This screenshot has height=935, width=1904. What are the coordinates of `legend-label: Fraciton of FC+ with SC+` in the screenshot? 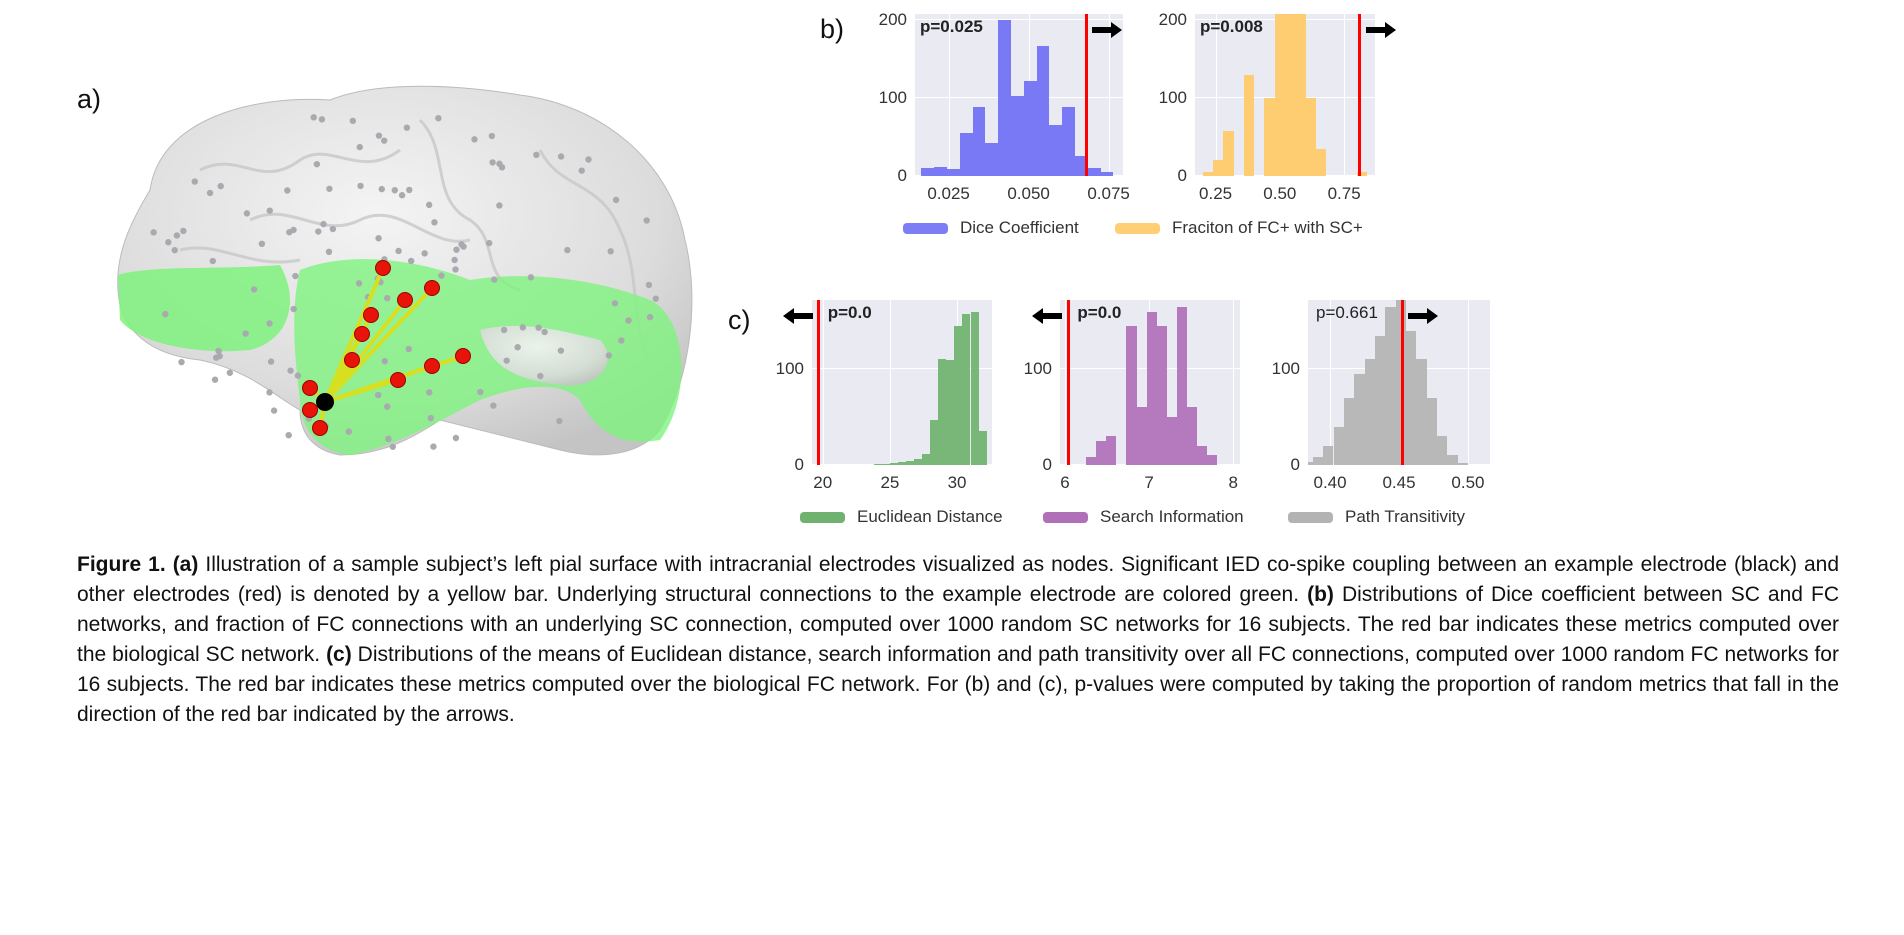 It's located at (1267, 227).